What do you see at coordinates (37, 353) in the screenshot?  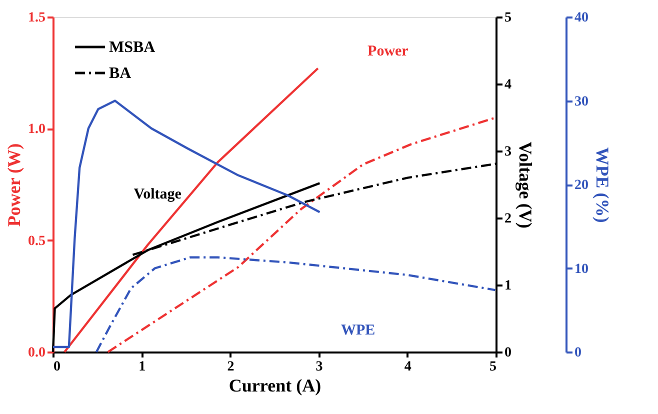 I see `y-tick-label: 0.0` at bounding box center [37, 353].